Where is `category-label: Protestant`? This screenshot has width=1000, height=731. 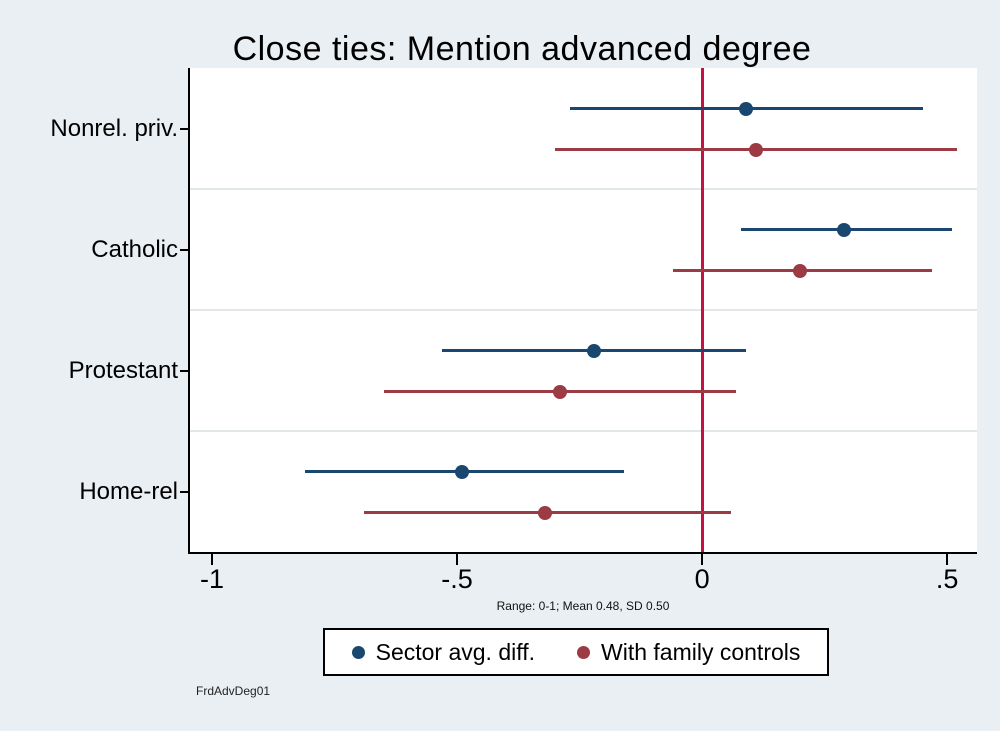 category-label: Protestant is located at coordinates (123, 370).